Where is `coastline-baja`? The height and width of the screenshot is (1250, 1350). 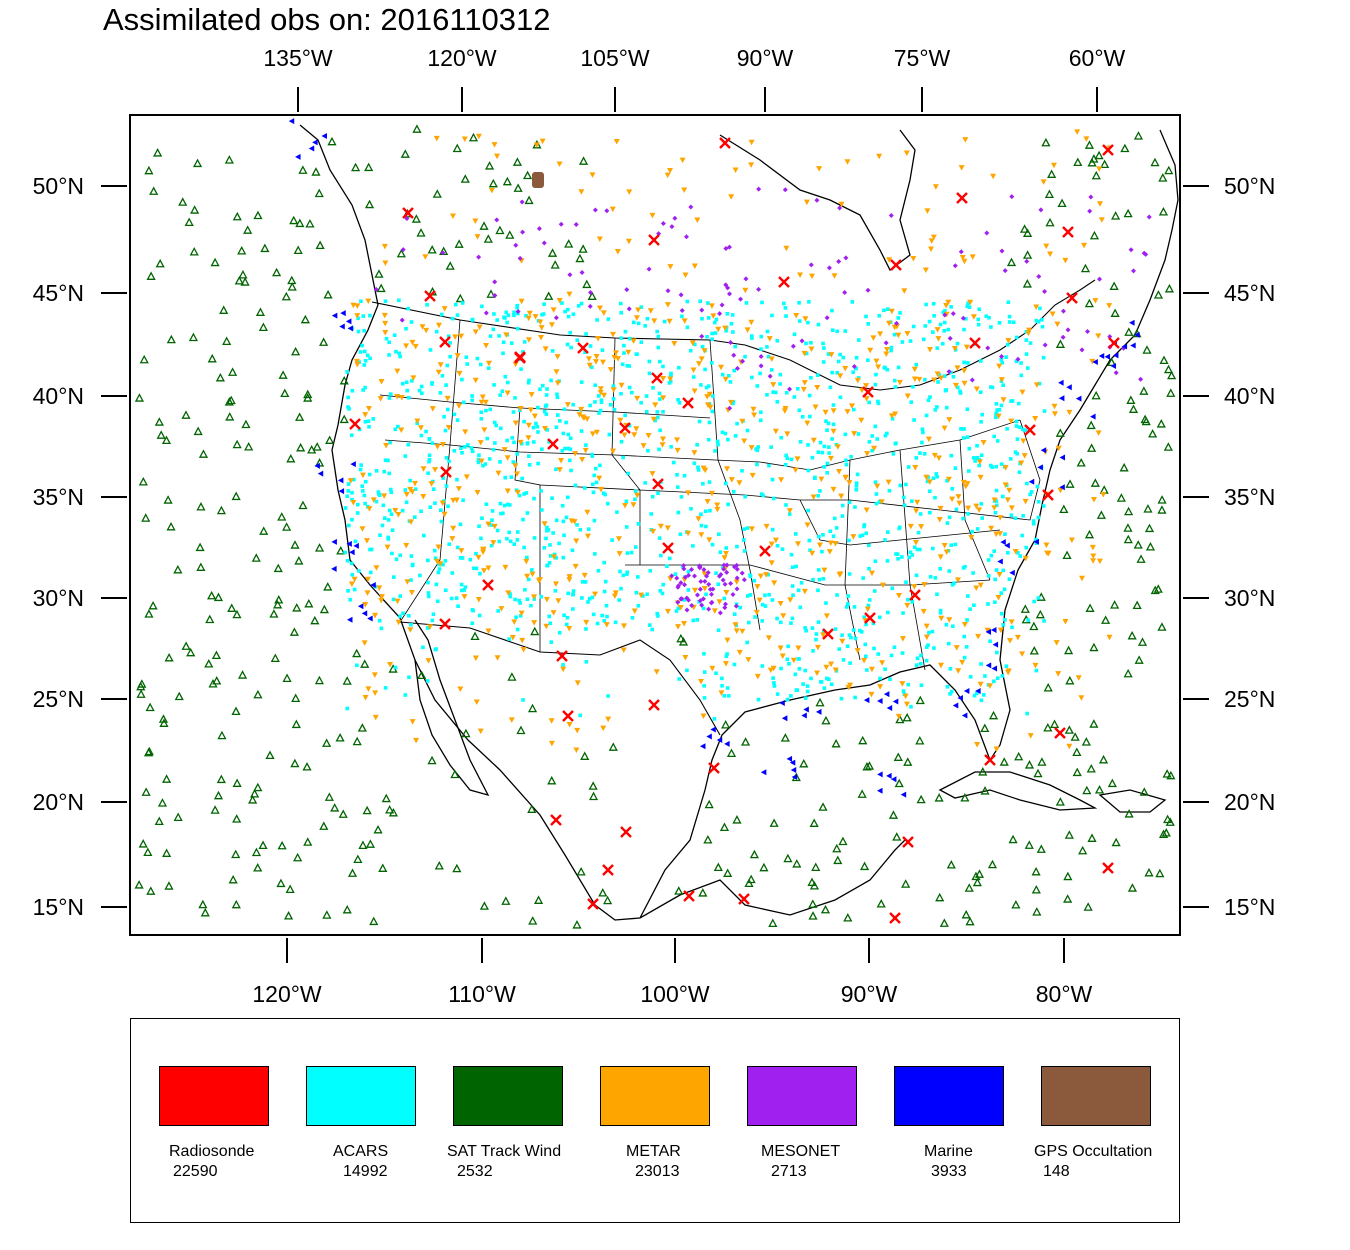 coastline-baja is located at coordinates (452, 708).